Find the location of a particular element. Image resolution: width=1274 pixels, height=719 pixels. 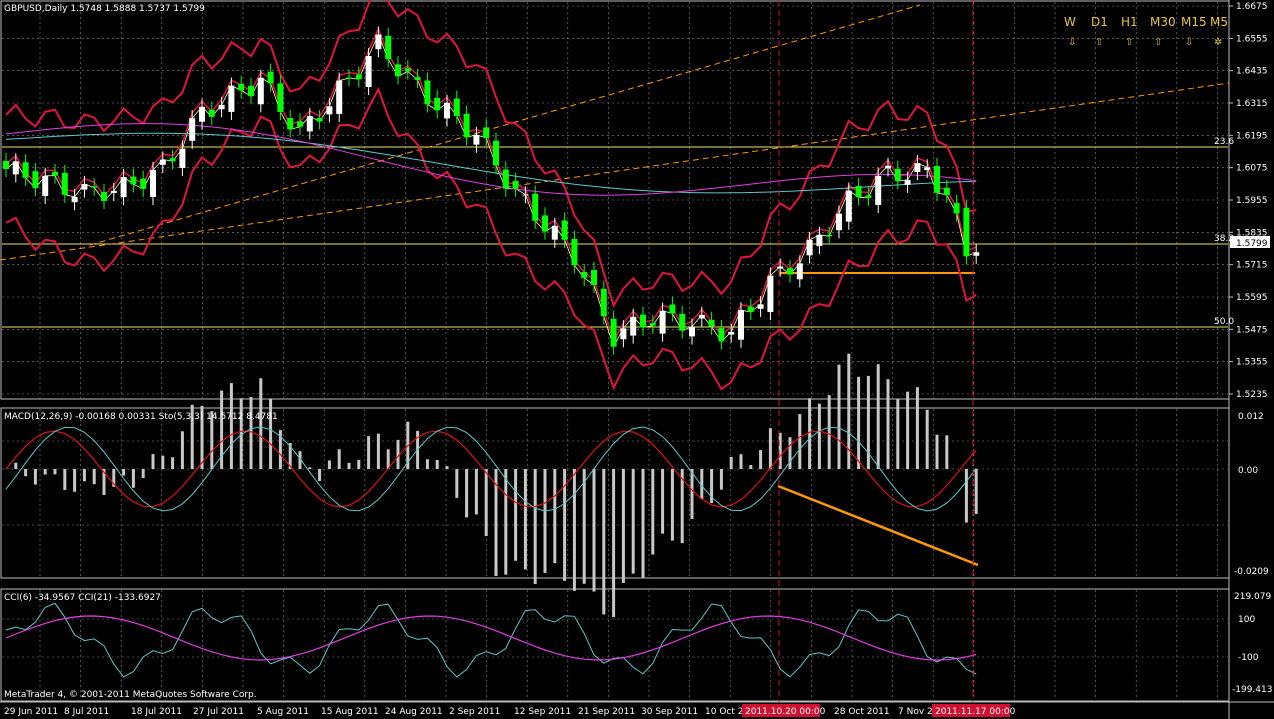

date-label: 15 Aug 2011 is located at coordinates (350, 712).